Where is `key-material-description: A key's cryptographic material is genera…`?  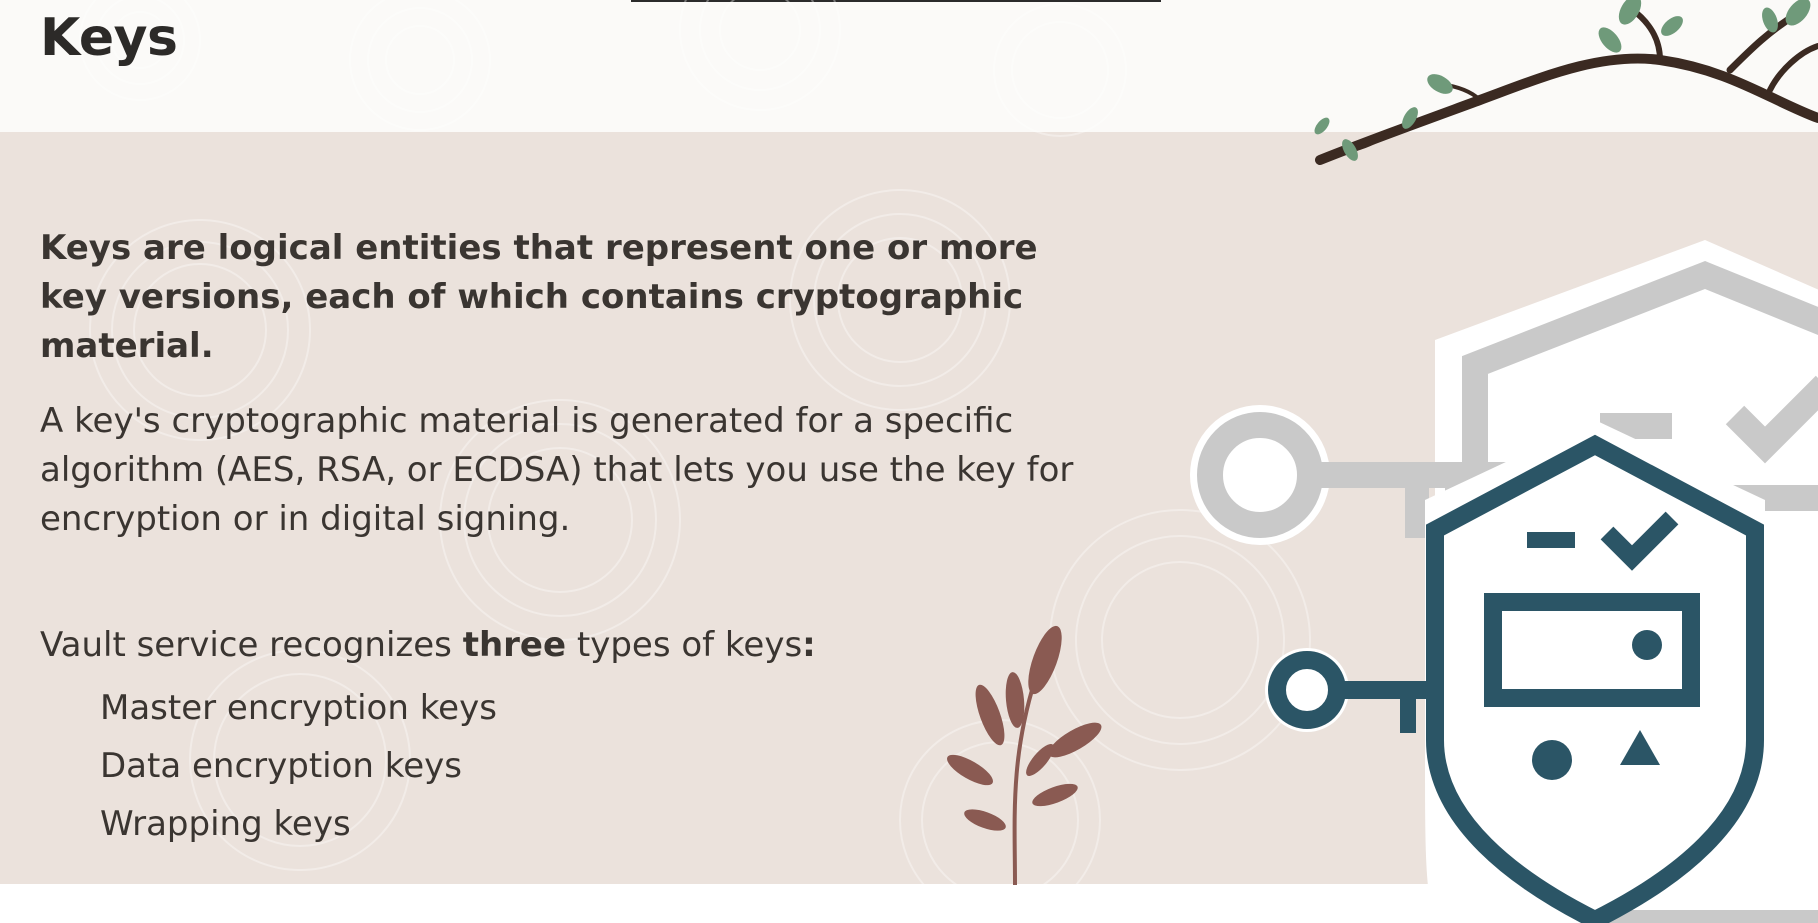
key-material-description: A key's cryptographic material is genera… is located at coordinates (557, 470).